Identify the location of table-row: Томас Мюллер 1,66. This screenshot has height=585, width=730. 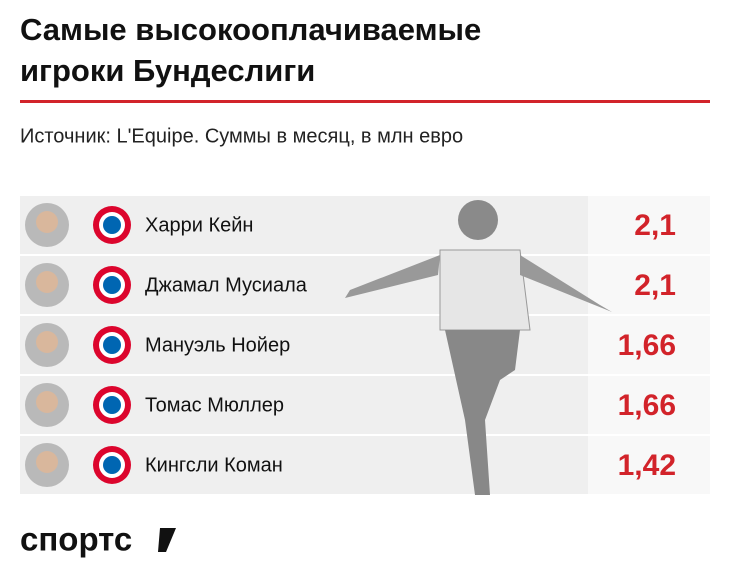
(365, 405).